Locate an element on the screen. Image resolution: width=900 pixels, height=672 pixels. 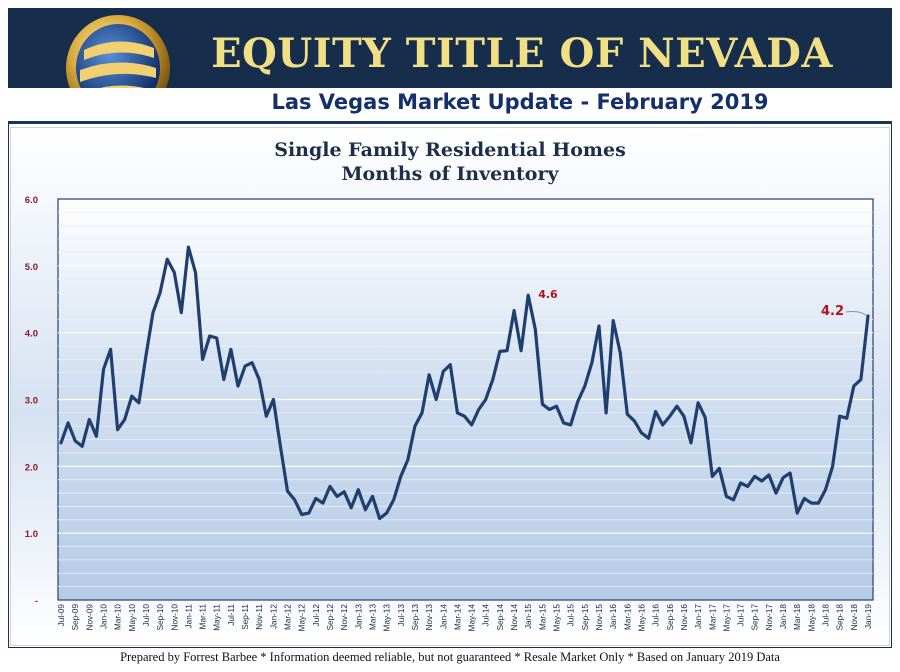
x-tick-label: Jan-10 is located at coordinates (103, 616).